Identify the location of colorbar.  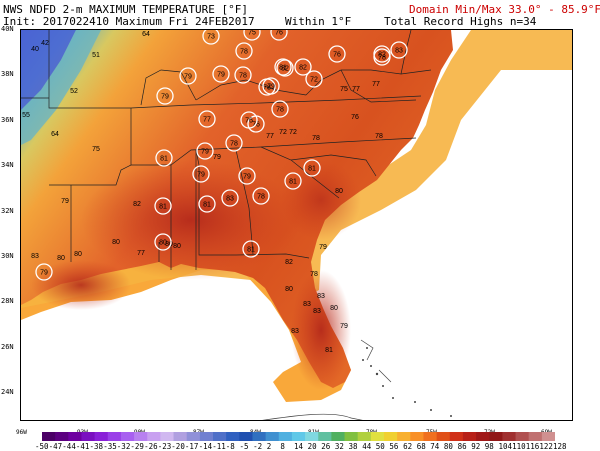
(298, 436).